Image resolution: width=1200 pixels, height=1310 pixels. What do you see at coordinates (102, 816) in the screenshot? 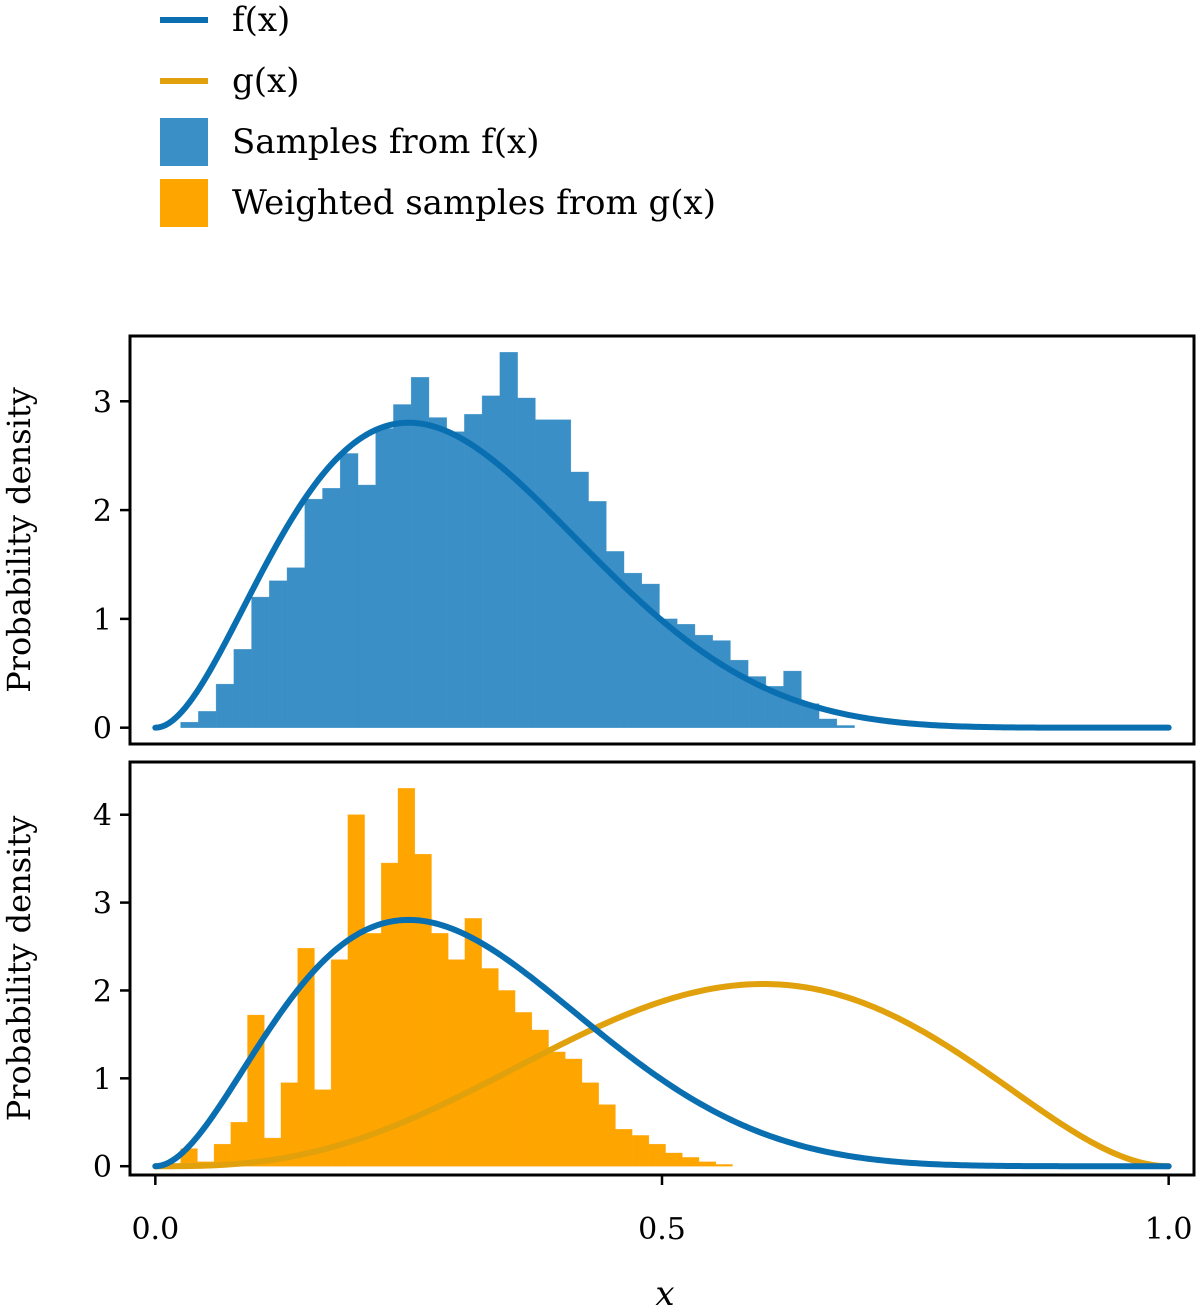
I see `y-tick-label: 4` at bounding box center [102, 816].